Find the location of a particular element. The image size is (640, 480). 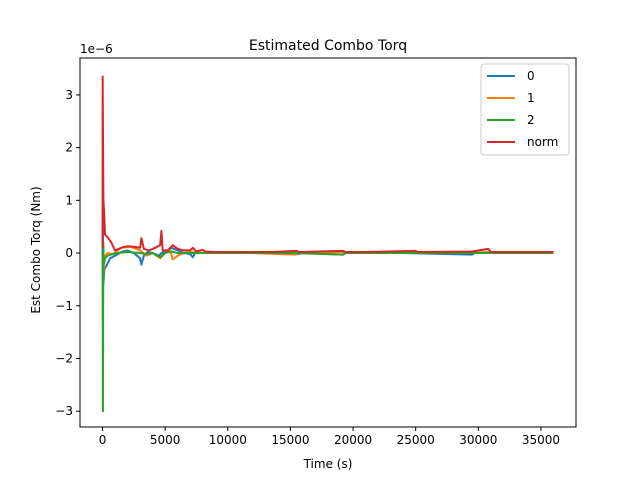

x-tick-label: 5000 is located at coordinates (165, 440).